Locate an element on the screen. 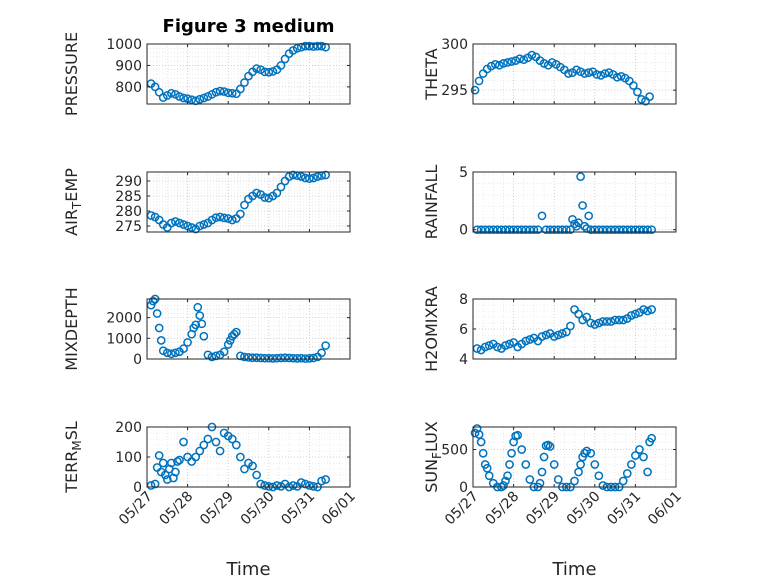 The width and height of the screenshot is (778, 583). y-tick-label: 1000 is located at coordinates (124, 339).